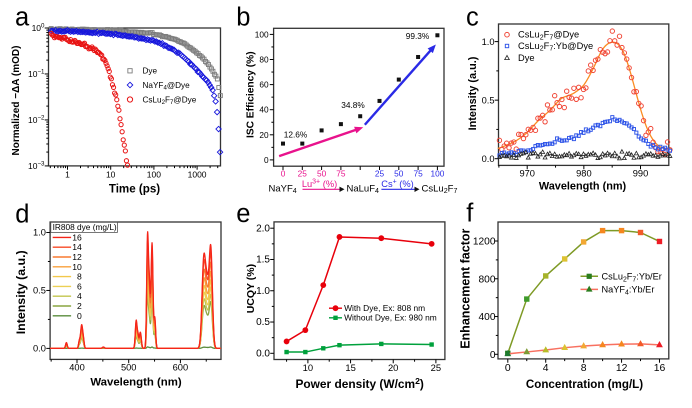 This screenshot has width=692, height=408. Describe the element at coordinates (16, 101) in the screenshot. I see `svg-text: Normalized −ΔA (mOD)` at that location.